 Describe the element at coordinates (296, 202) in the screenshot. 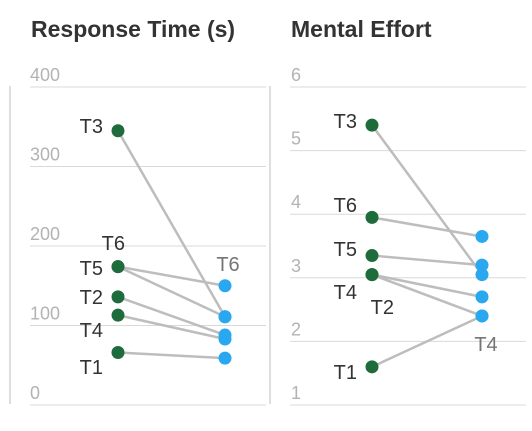

I see `y-tick-label: 4` at that location.